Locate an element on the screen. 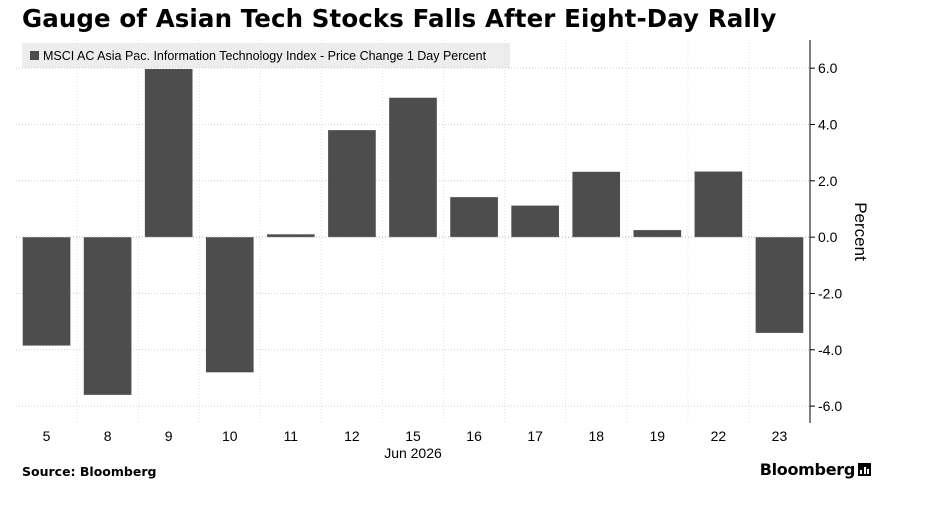 This screenshot has width=944, height=505. x-tick-label: 11 is located at coordinates (291, 436).